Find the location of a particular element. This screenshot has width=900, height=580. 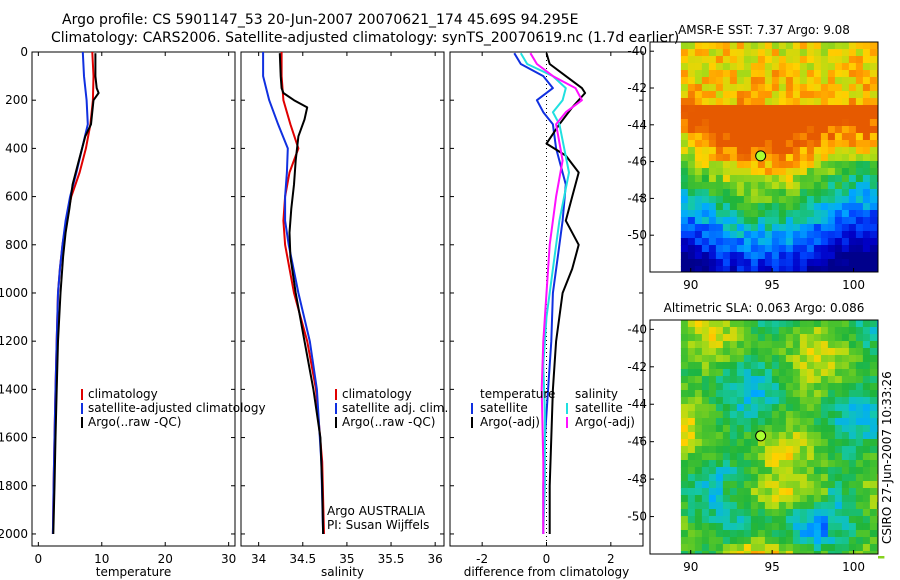

y-tick-label: 0 is located at coordinates (24, 52).